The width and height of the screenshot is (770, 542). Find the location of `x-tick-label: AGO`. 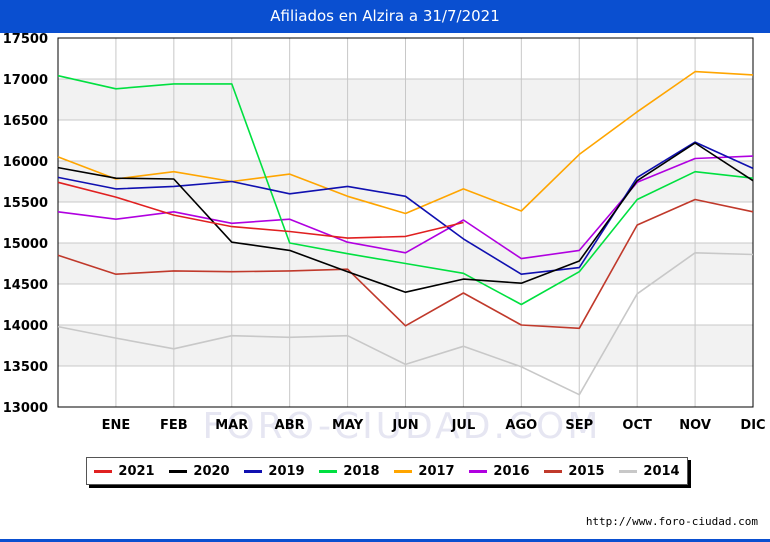

x-tick-label: AGO is located at coordinates (521, 425).